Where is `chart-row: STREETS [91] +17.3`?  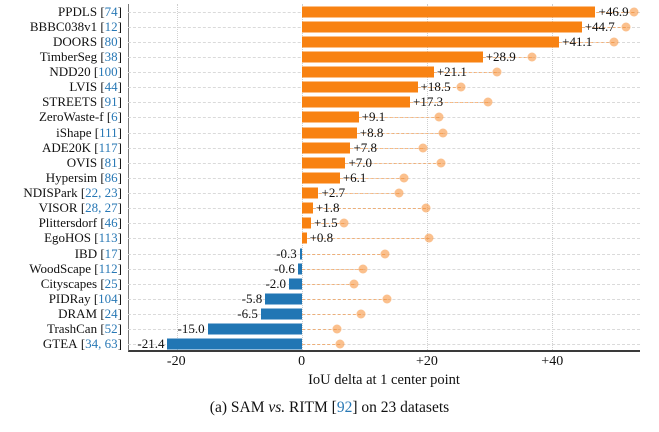
chart-row: STREETS [91] +17.3 is located at coordinates (329, 102).